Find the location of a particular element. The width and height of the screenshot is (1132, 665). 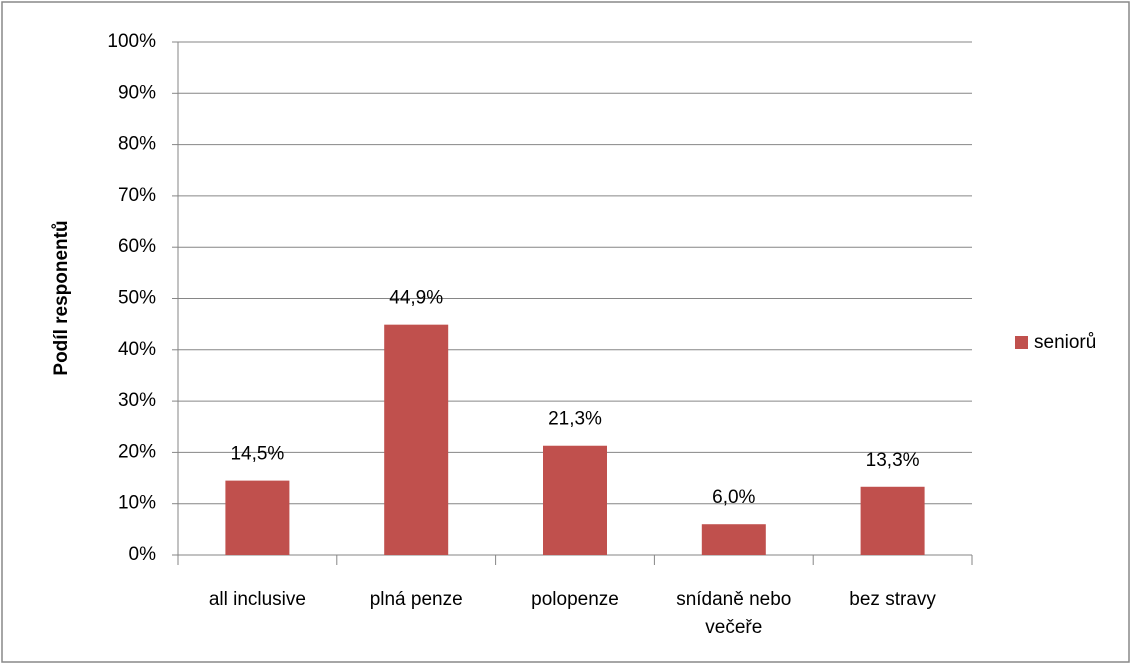

x-tick-label: plná penze is located at coordinates (416, 599).